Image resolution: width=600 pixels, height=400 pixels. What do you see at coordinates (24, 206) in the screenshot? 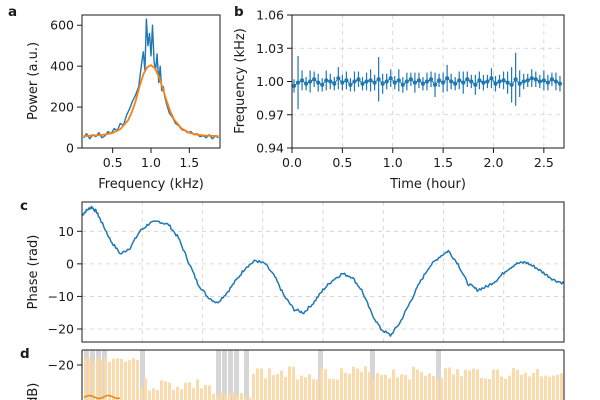
I see `panel-label-c: c` at bounding box center [24, 206].